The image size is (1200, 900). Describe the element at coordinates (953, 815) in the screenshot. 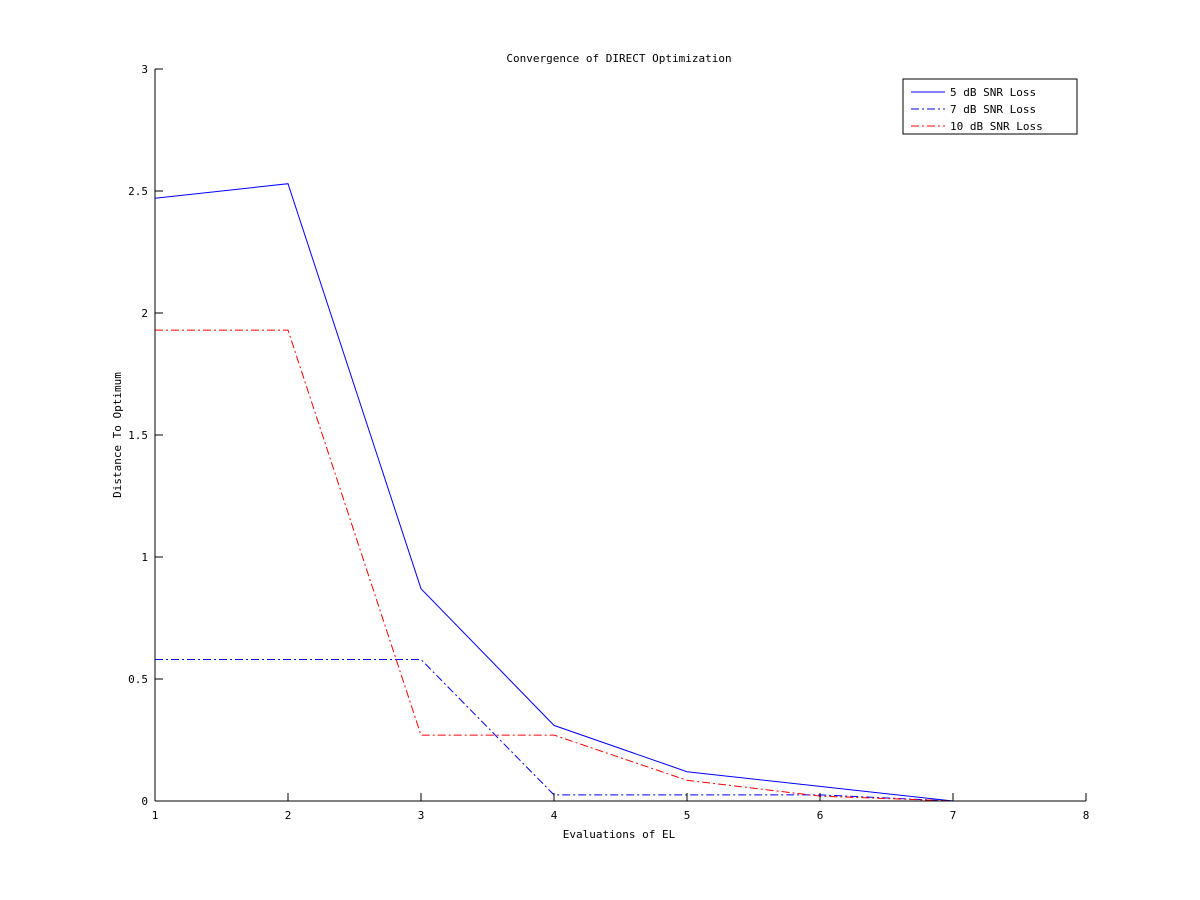

I see `x-tick-label: 7` at that location.